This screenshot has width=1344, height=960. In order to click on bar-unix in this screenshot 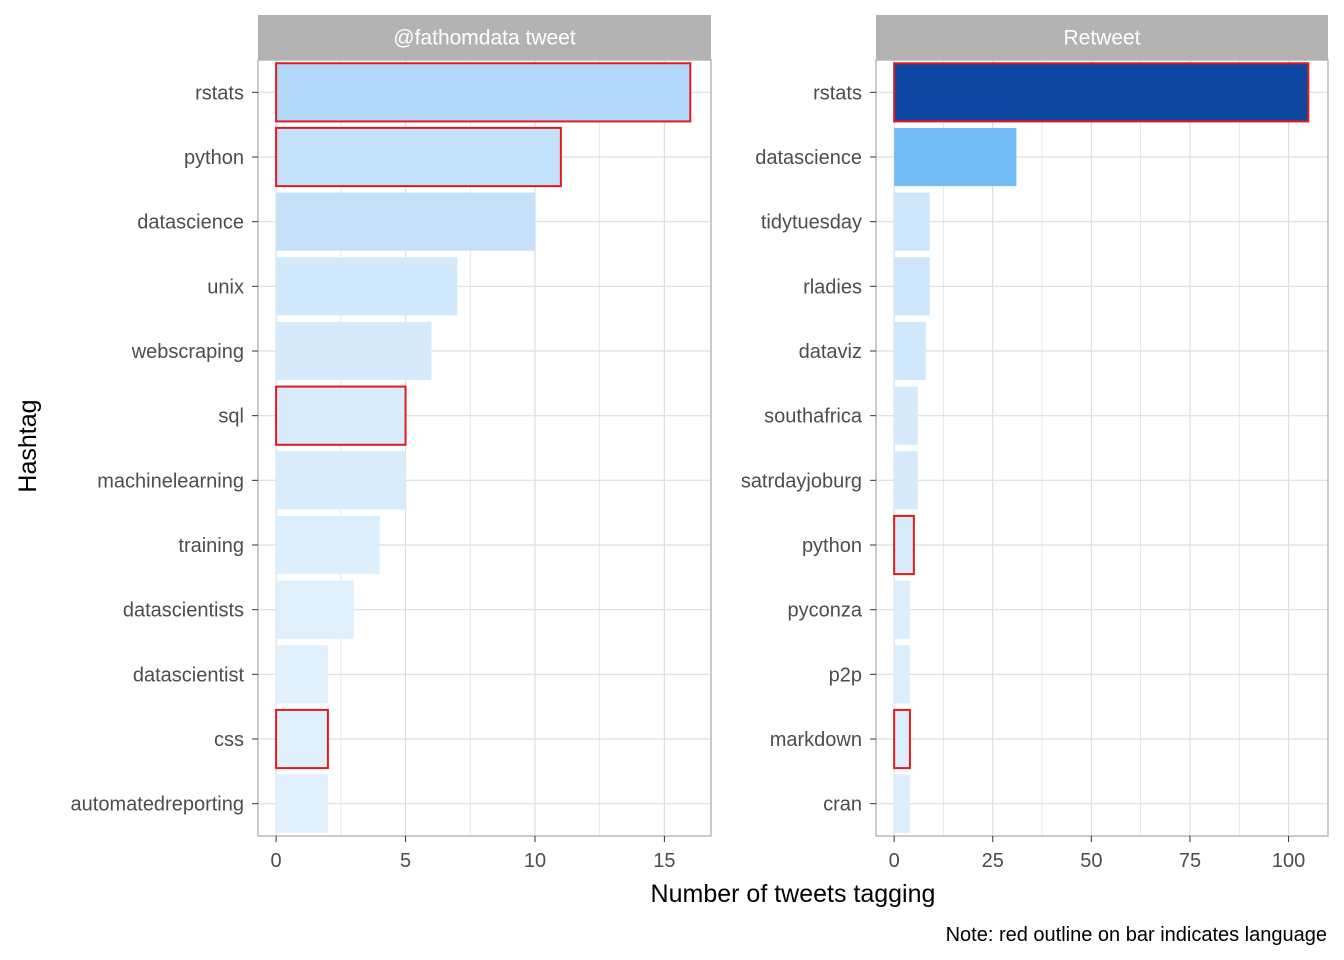, I will do `click(367, 286)`.